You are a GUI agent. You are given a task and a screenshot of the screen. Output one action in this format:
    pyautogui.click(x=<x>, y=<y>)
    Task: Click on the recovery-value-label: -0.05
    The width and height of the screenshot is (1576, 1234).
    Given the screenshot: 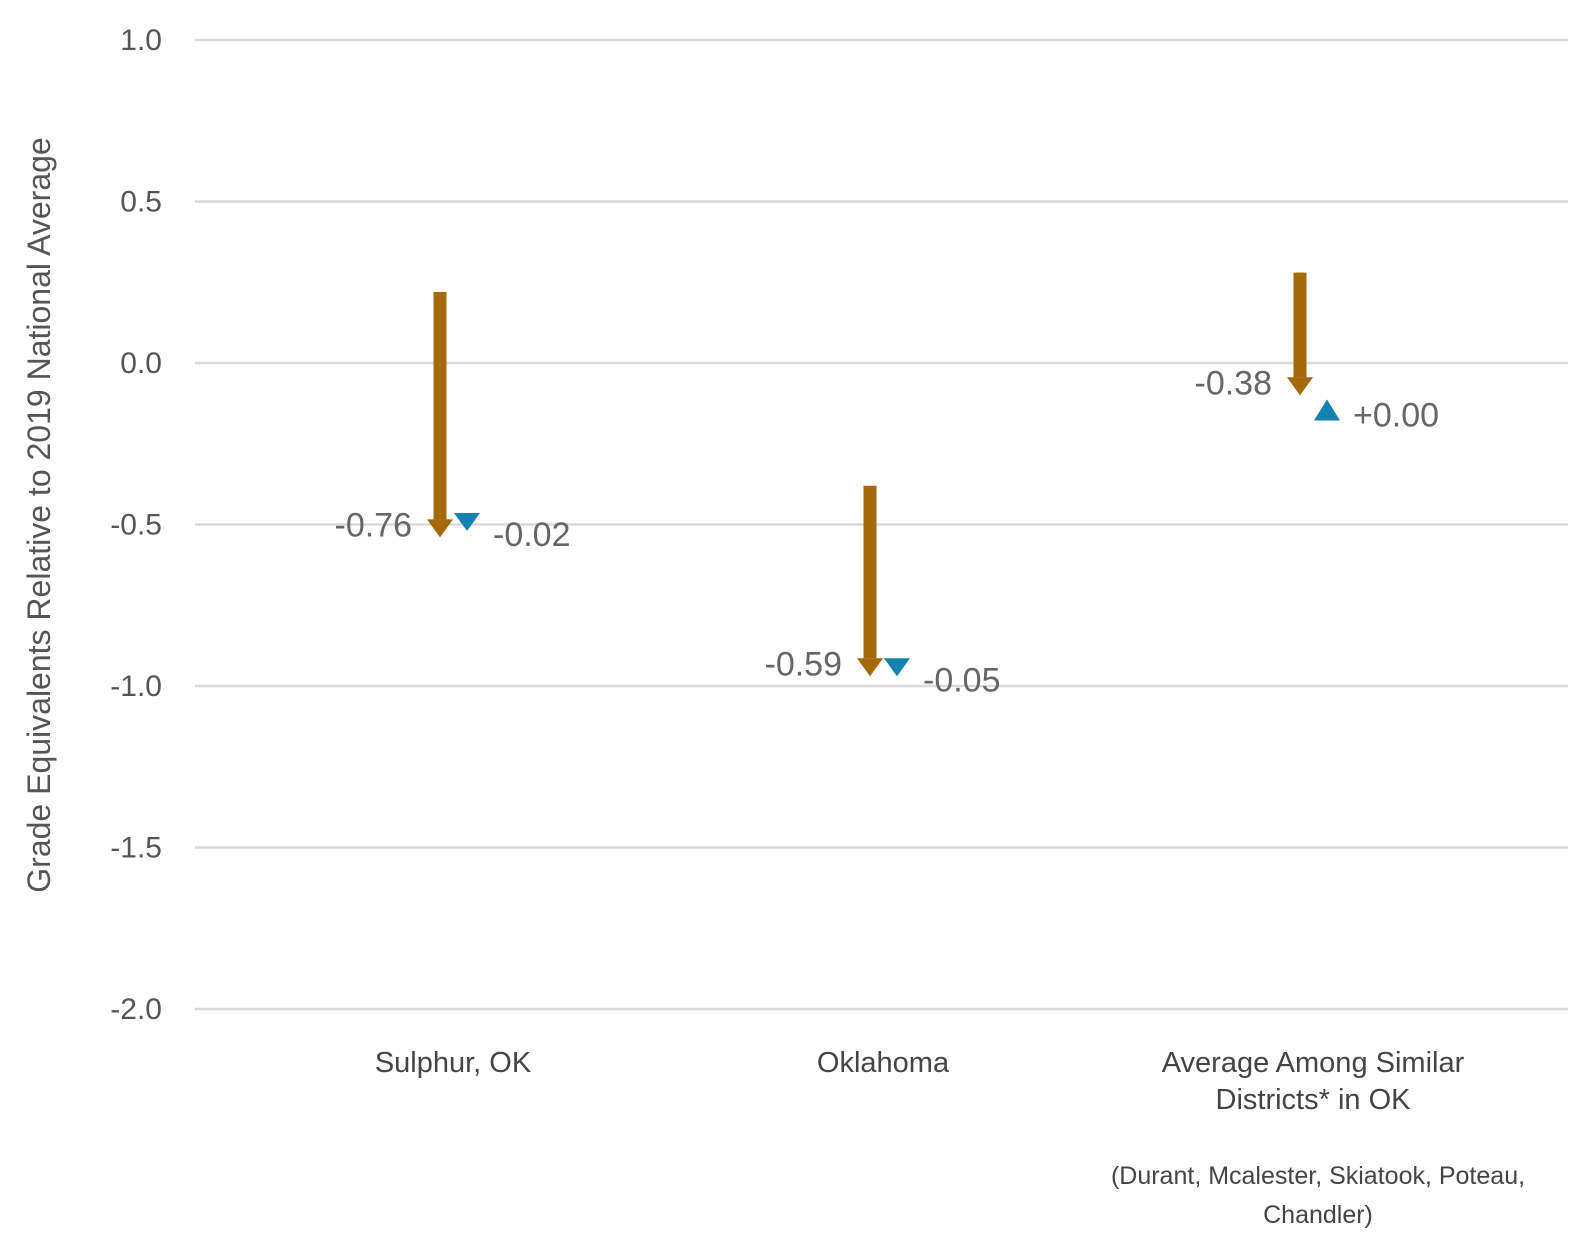 What is the action you would take?
    pyautogui.click(x=962, y=680)
    